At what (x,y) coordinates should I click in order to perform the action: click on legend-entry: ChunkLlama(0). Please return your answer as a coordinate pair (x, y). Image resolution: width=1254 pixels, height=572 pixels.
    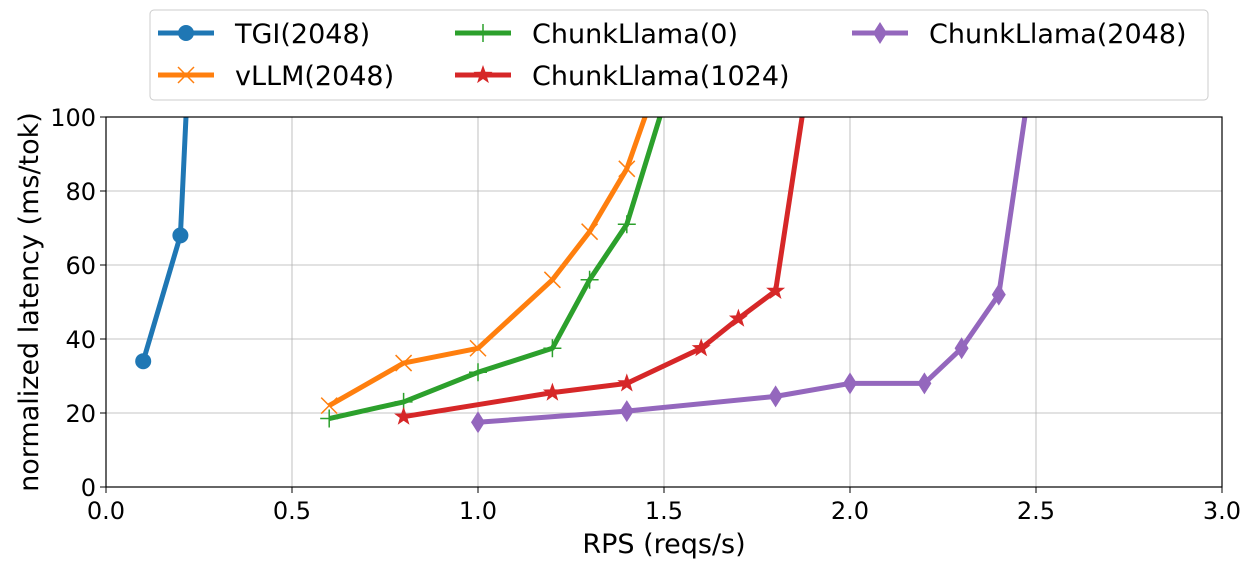
    Looking at the image, I should click on (596, 34).